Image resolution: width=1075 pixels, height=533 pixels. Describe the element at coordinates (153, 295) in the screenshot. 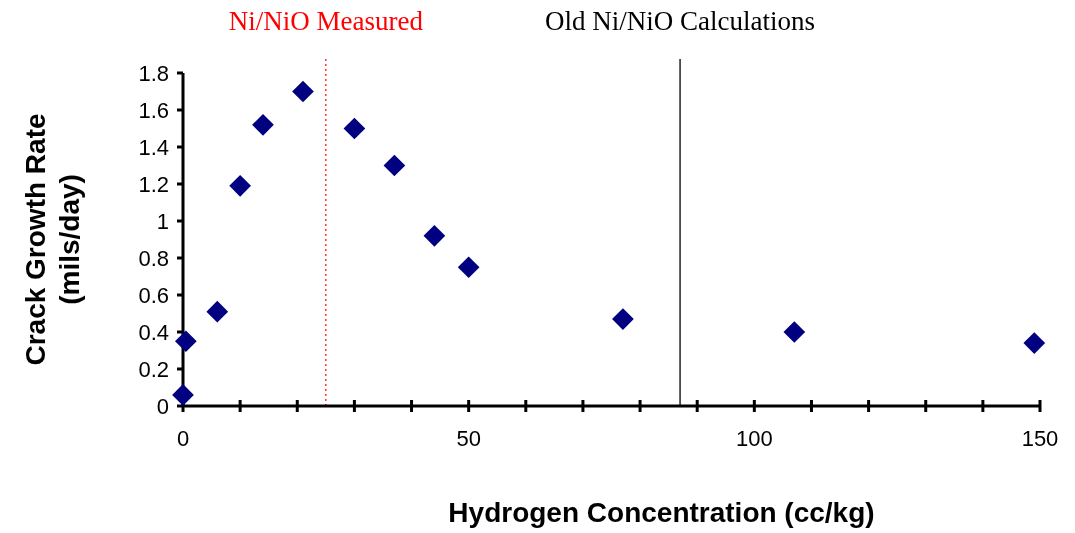

I see `y-tick-label: 0.6` at that location.